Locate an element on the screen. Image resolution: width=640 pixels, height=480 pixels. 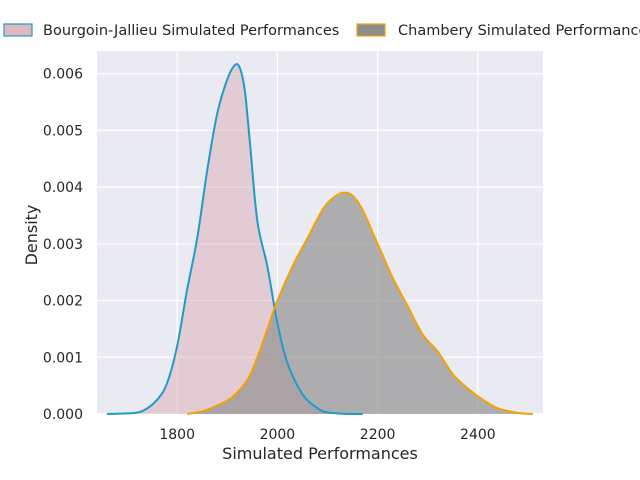
y-tick-label: 0.003 is located at coordinates (63, 245).